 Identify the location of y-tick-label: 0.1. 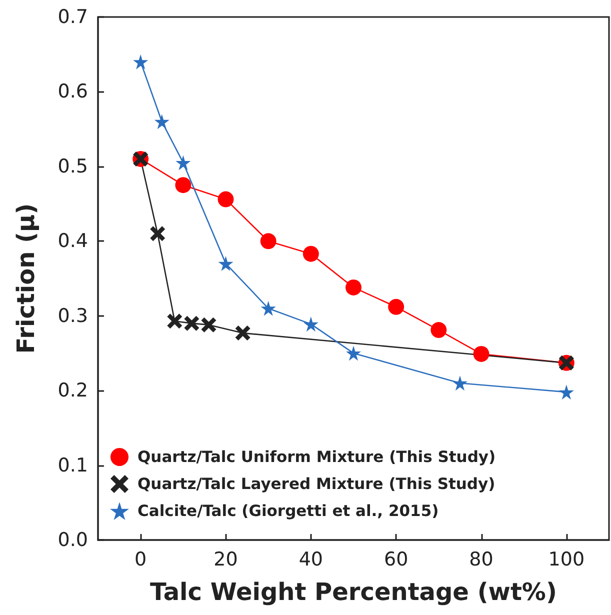
(73, 465).